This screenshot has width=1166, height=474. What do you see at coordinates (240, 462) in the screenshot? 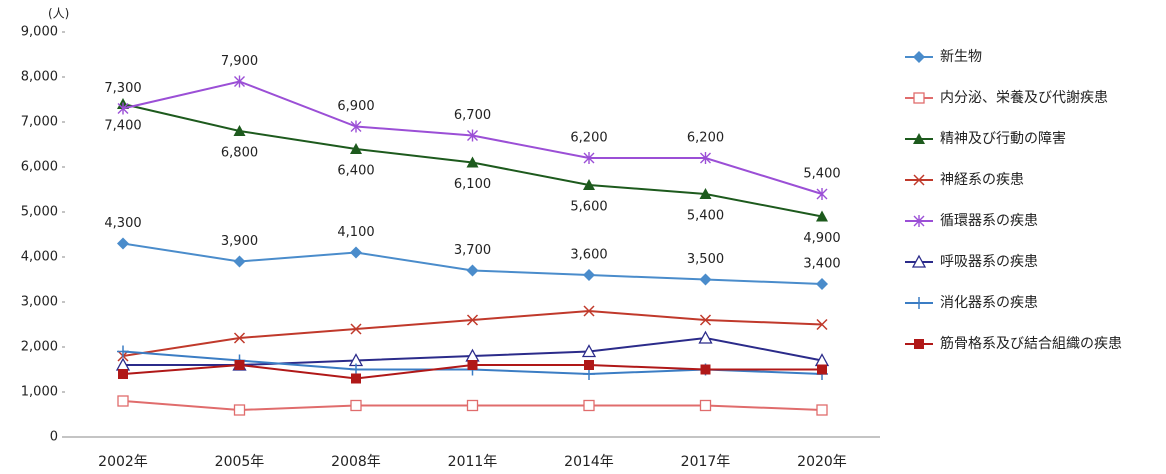
I see `x-tick-label: 2005年` at bounding box center [240, 462].